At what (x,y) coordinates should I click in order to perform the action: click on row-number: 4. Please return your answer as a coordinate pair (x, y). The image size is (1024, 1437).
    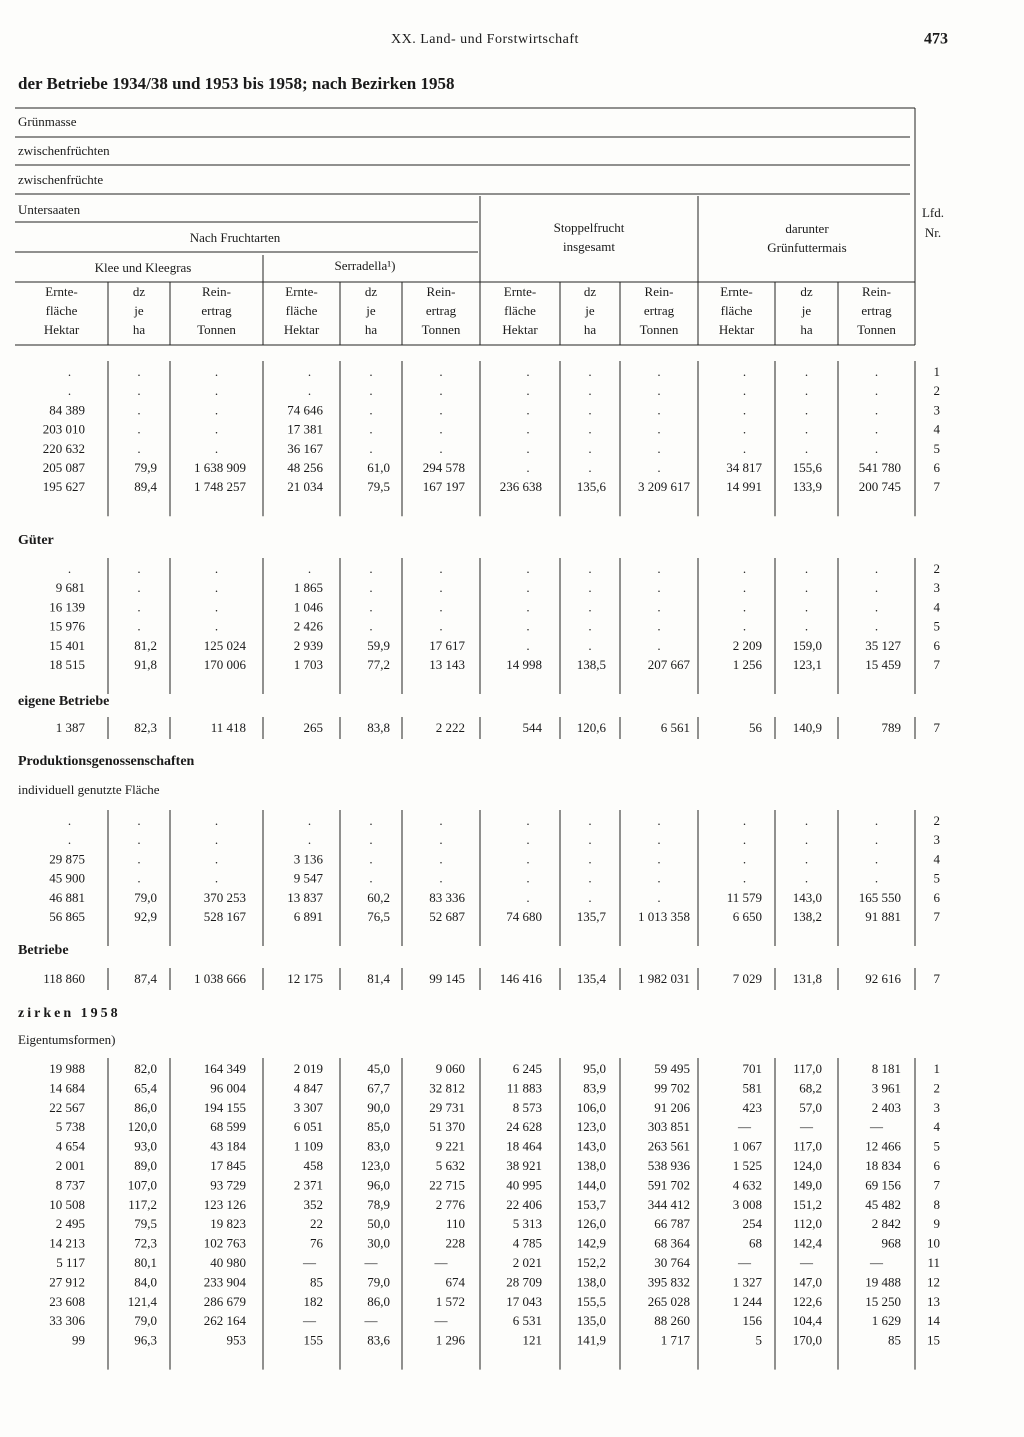
    Looking at the image, I should click on (937, 606).